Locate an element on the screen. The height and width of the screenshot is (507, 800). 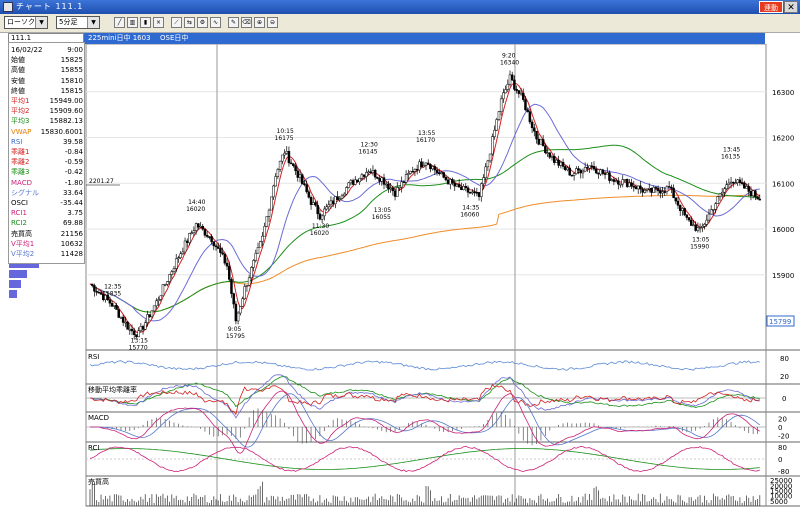
macd-pane-label: MACD is located at coordinates (98, 418).